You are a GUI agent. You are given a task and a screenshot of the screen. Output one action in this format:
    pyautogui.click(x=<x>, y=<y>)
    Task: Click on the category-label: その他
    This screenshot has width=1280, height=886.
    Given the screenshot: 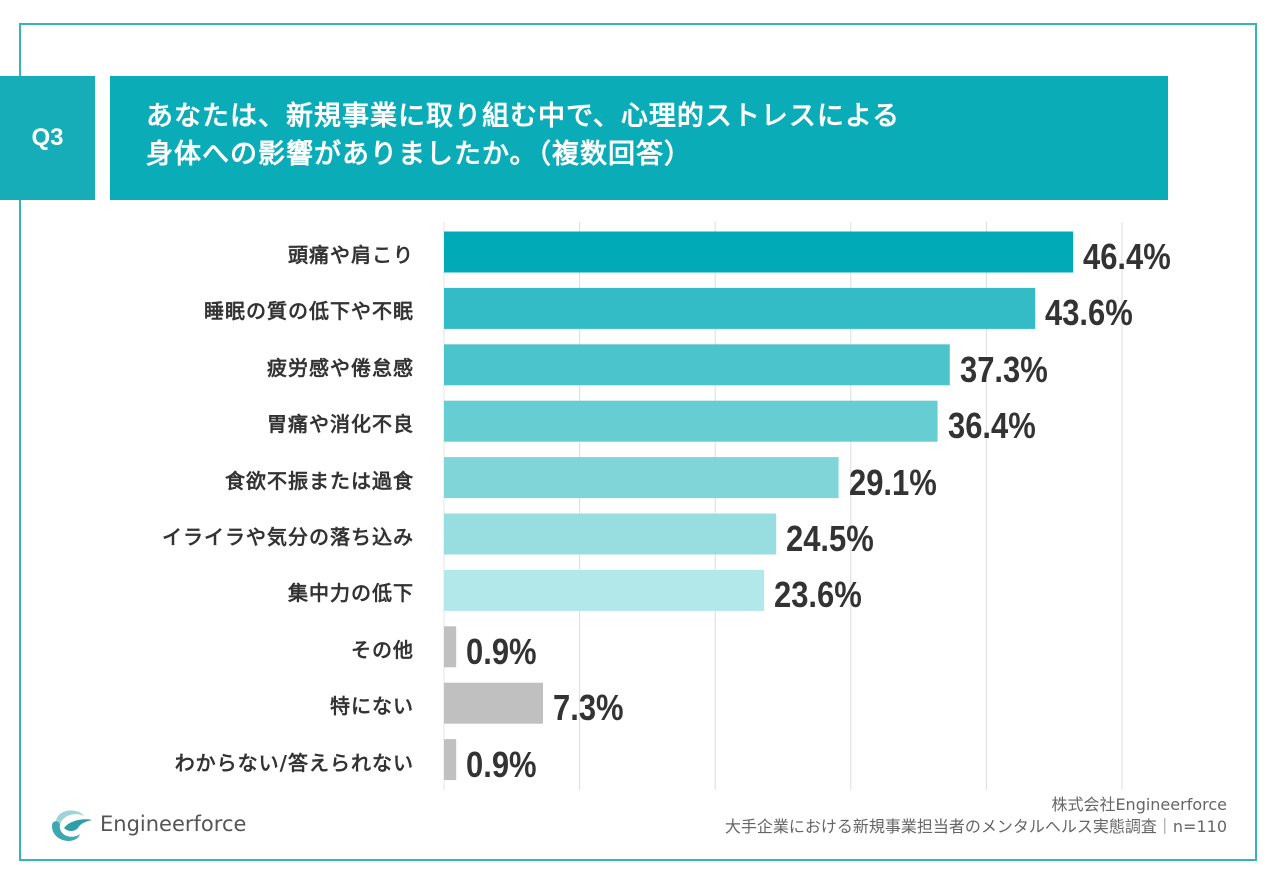 What is the action you would take?
    pyautogui.click(x=382, y=649)
    